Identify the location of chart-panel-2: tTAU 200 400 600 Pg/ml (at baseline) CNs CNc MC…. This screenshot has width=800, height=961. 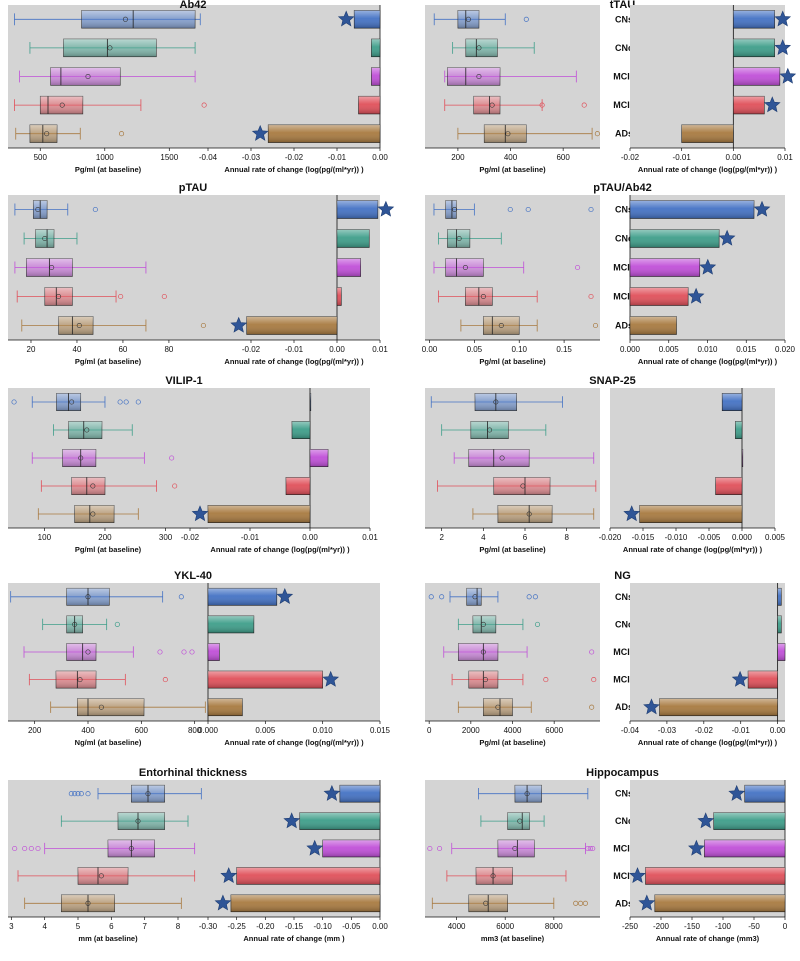
(530, 87).